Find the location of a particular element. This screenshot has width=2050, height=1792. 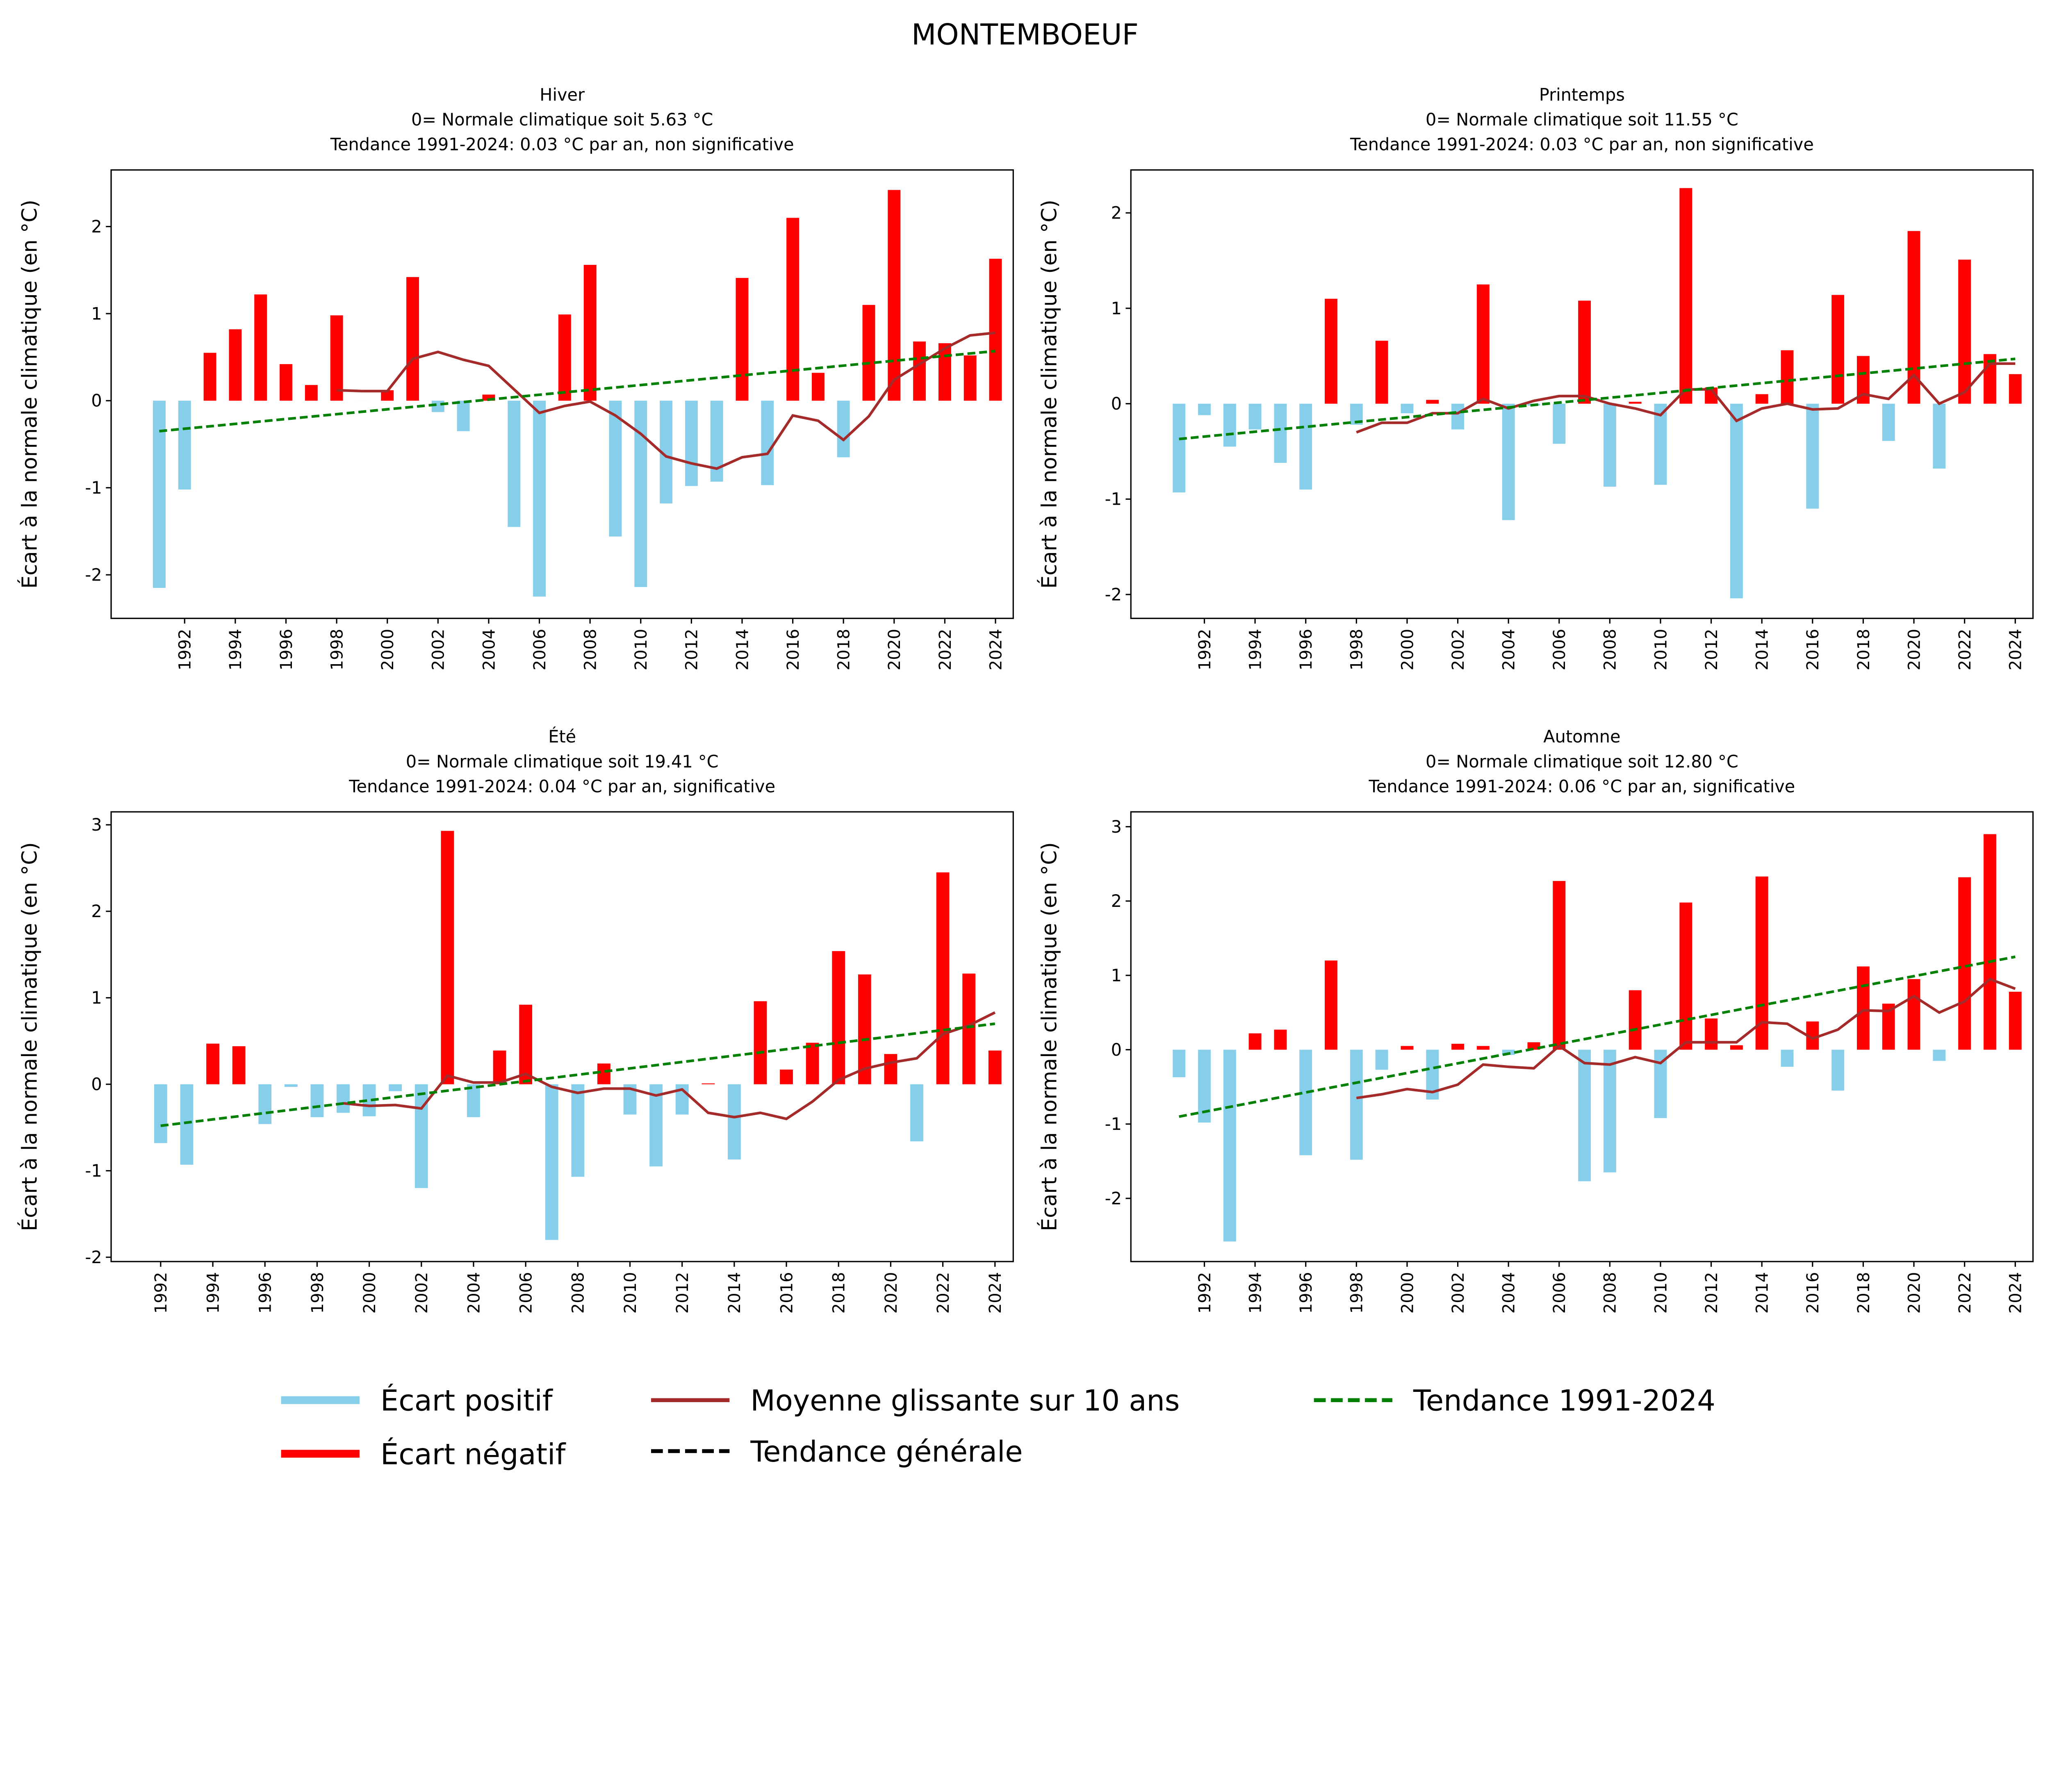

bar-2005 is located at coordinates (514, 464).